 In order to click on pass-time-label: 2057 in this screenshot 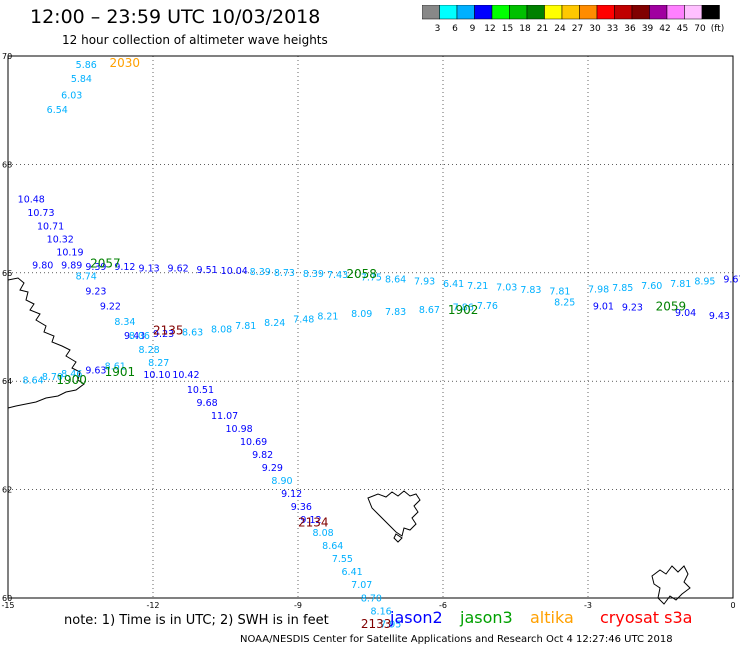, I will do `click(105, 263)`.